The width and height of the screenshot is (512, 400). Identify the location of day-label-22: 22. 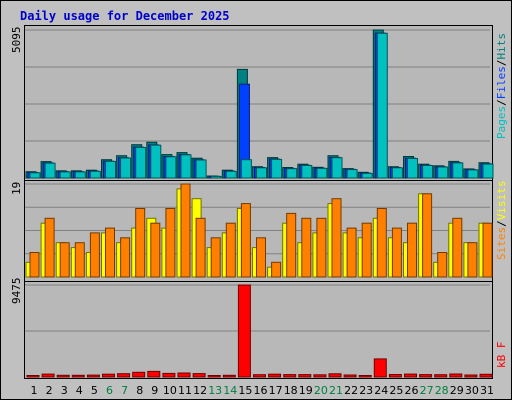
(351, 390).